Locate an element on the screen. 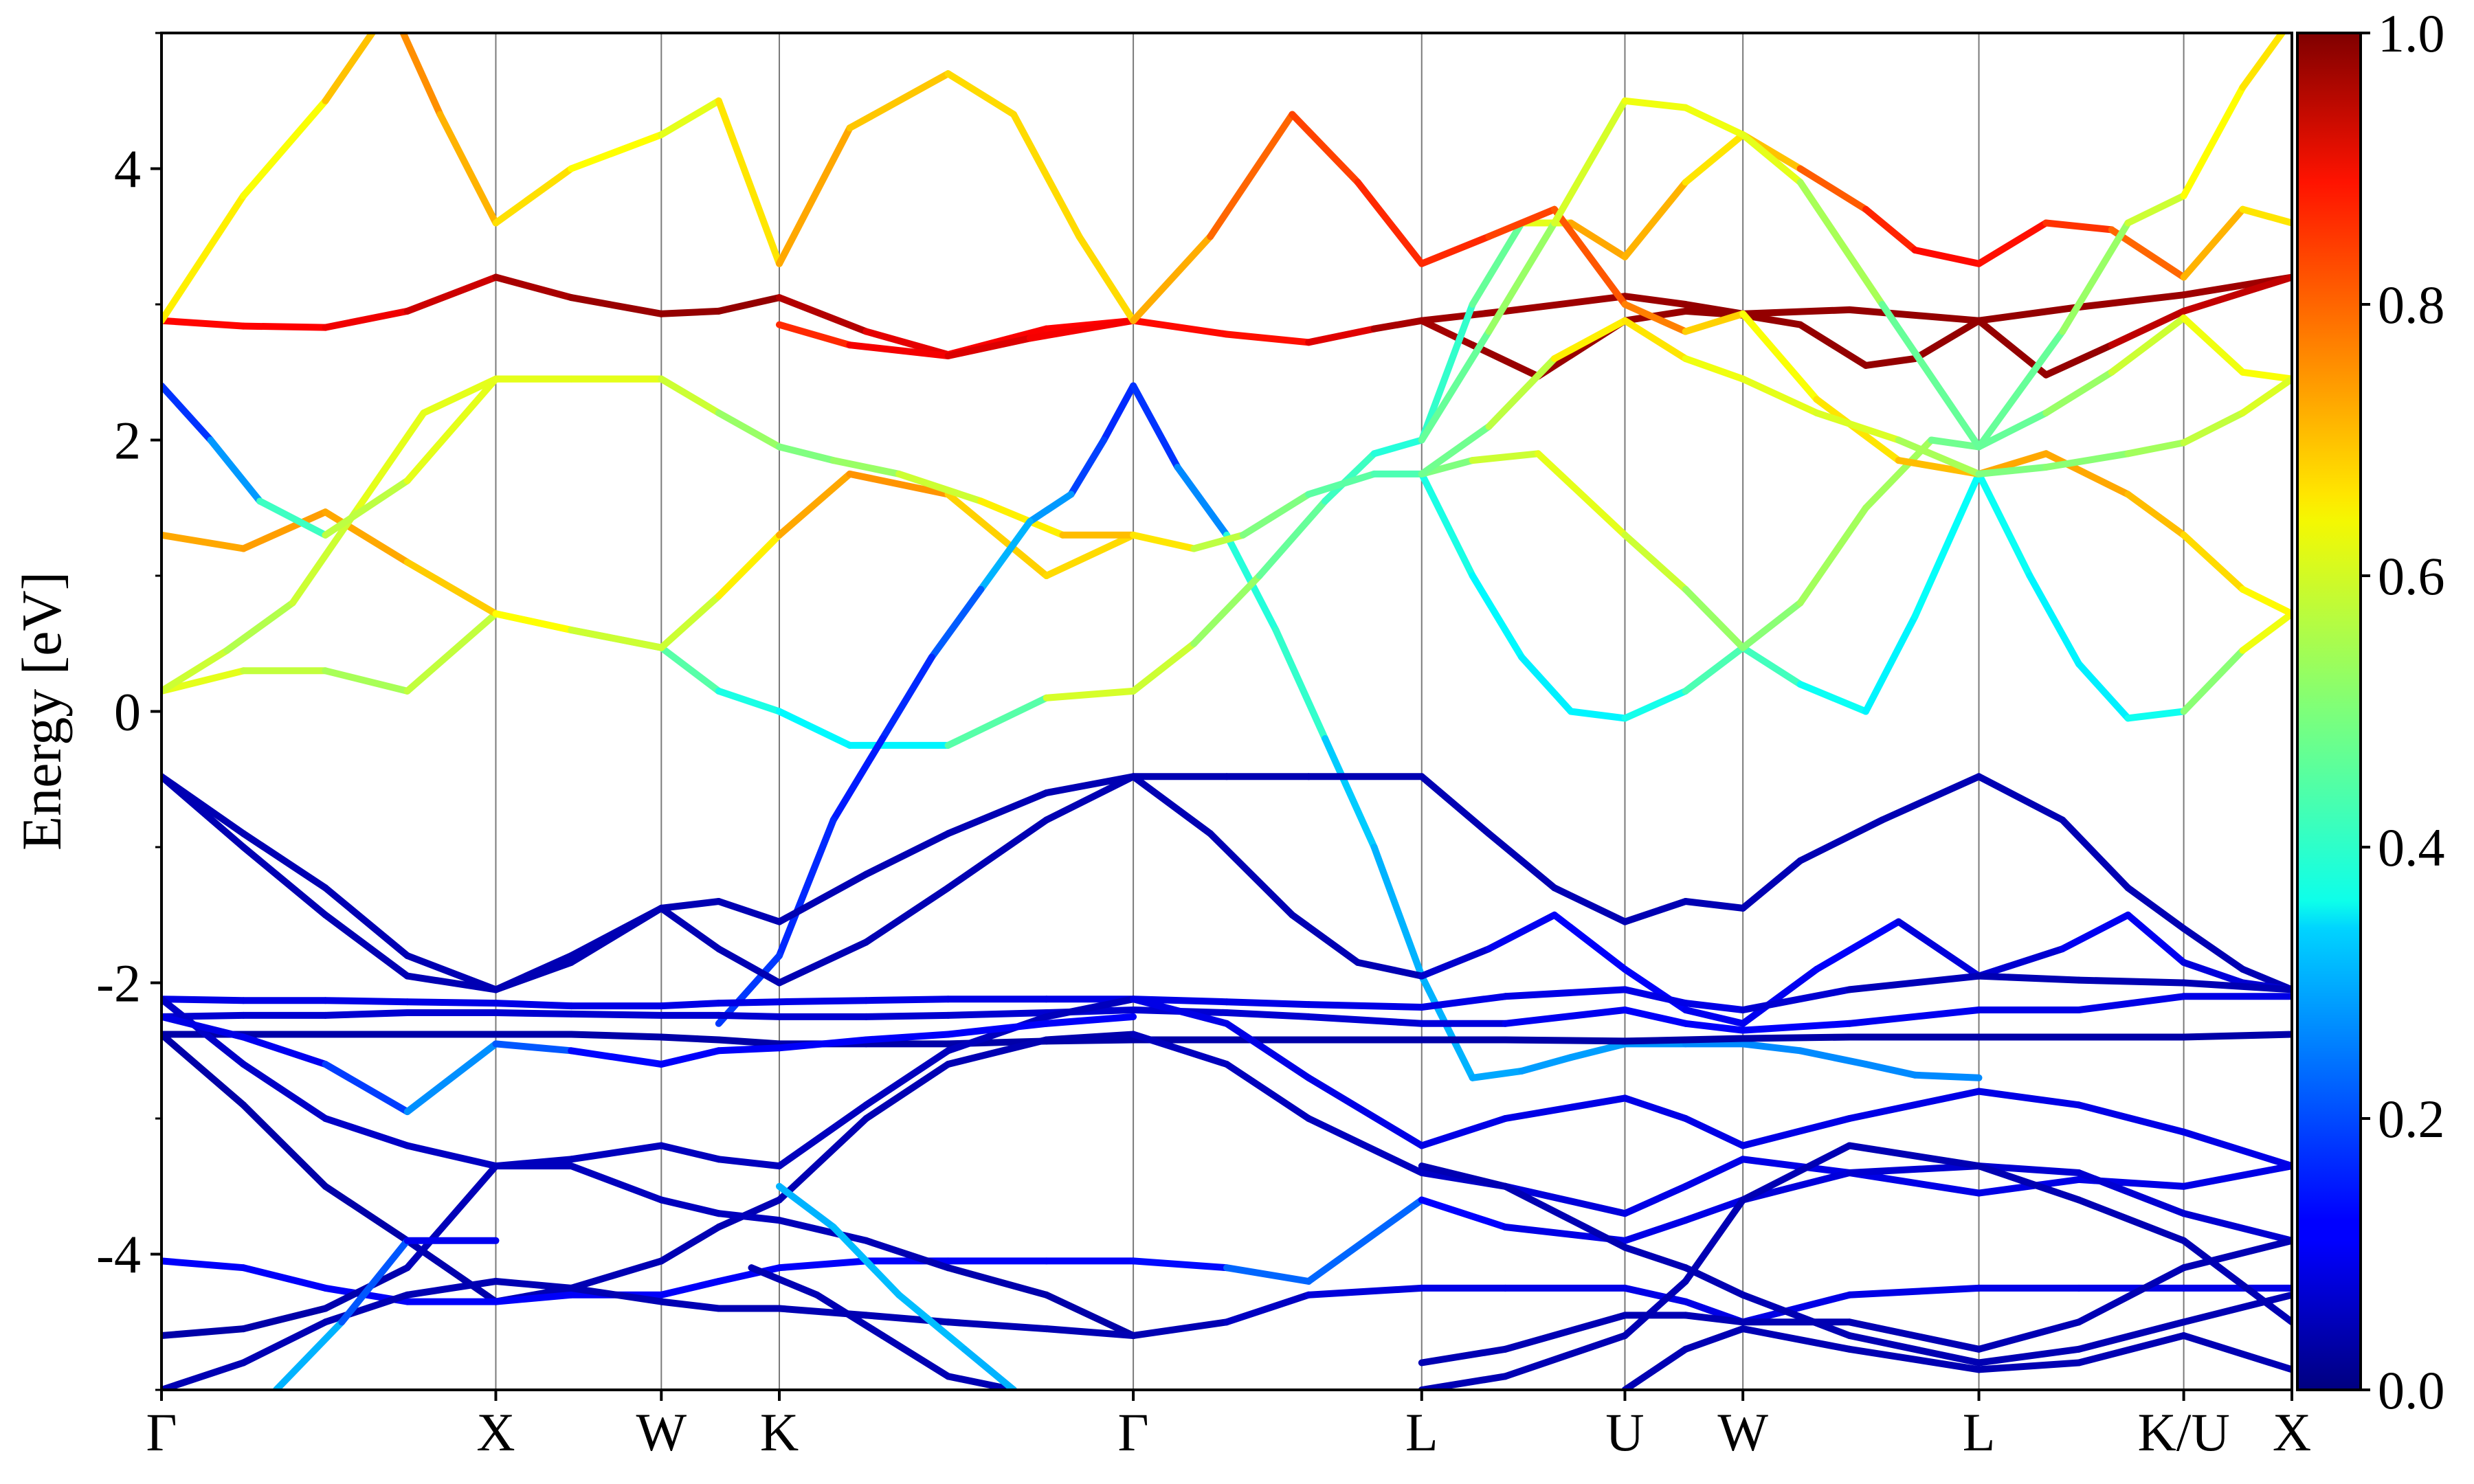 Image resolution: width=2474 pixels, height=1484 pixels. colorbar-axis: 1.0 0.8 0.6 0.4 0.2 0.0 is located at coordinates (2403, 711).